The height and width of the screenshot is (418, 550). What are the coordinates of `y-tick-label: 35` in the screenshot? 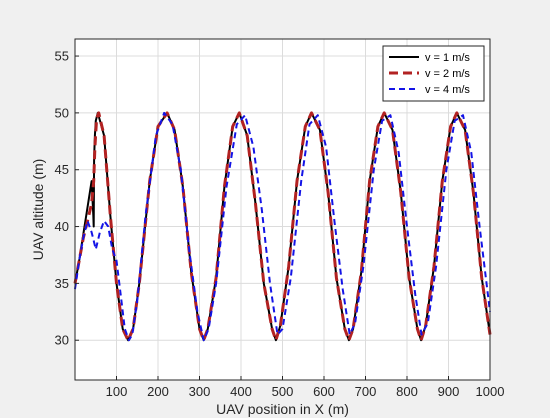 It's located at (62, 283).